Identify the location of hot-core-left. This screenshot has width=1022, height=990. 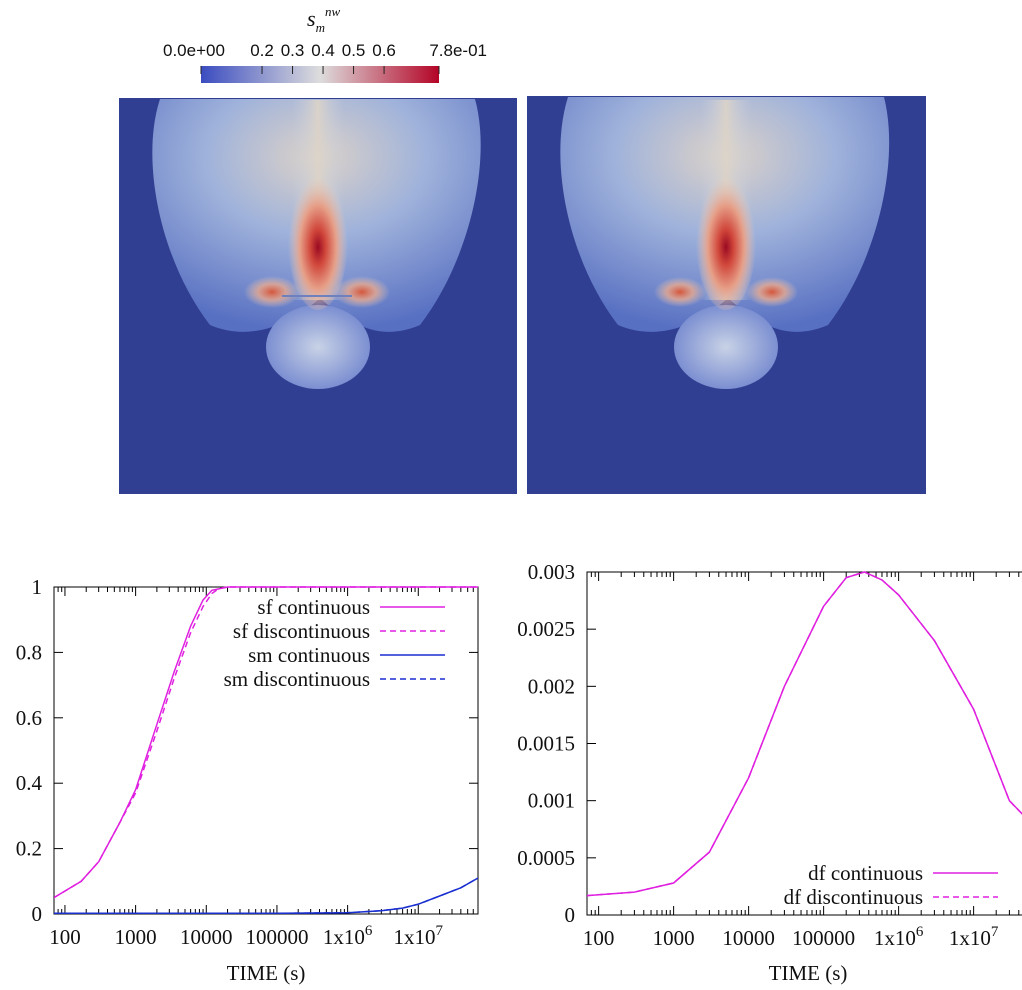
(318, 240).